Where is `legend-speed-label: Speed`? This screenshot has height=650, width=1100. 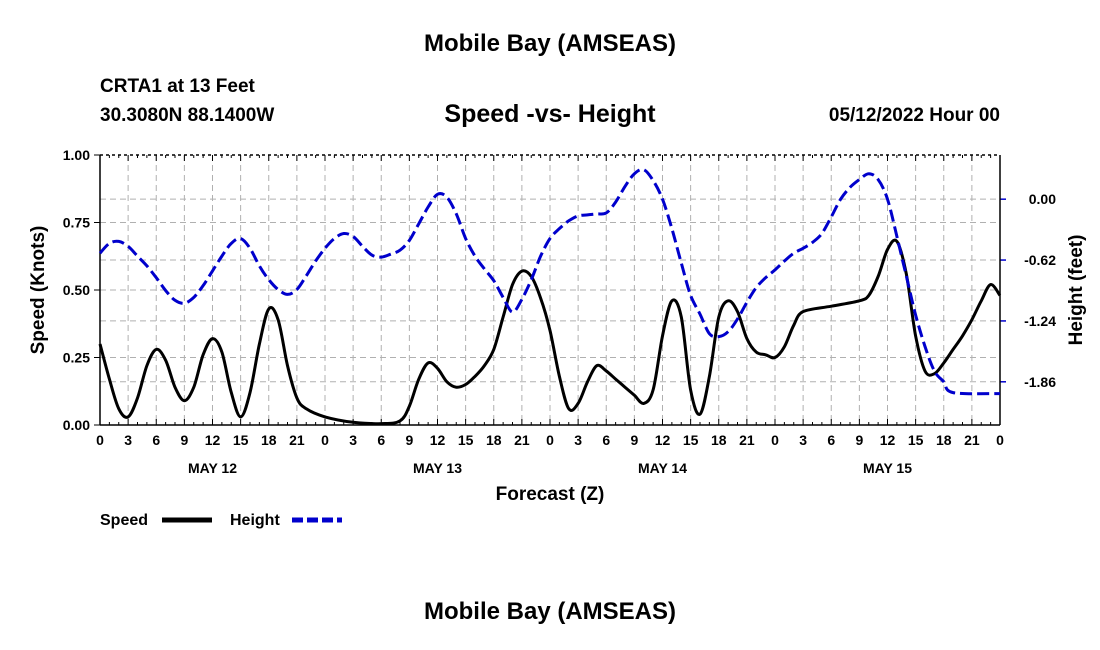
legend-speed-label: Speed is located at coordinates (124, 520).